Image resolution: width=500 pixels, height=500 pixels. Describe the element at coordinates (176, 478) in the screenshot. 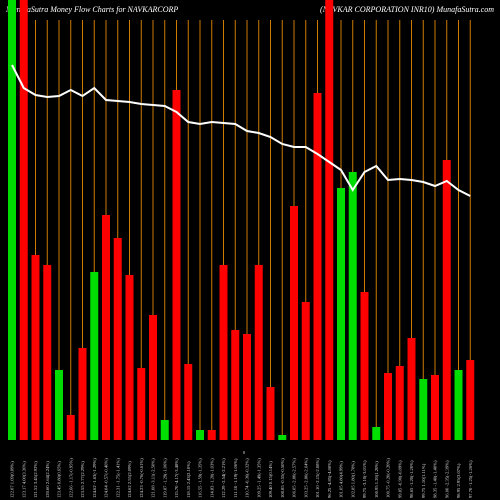

I see `x-tick-label: 115.70 -4.17(-3.48%)` at that location.